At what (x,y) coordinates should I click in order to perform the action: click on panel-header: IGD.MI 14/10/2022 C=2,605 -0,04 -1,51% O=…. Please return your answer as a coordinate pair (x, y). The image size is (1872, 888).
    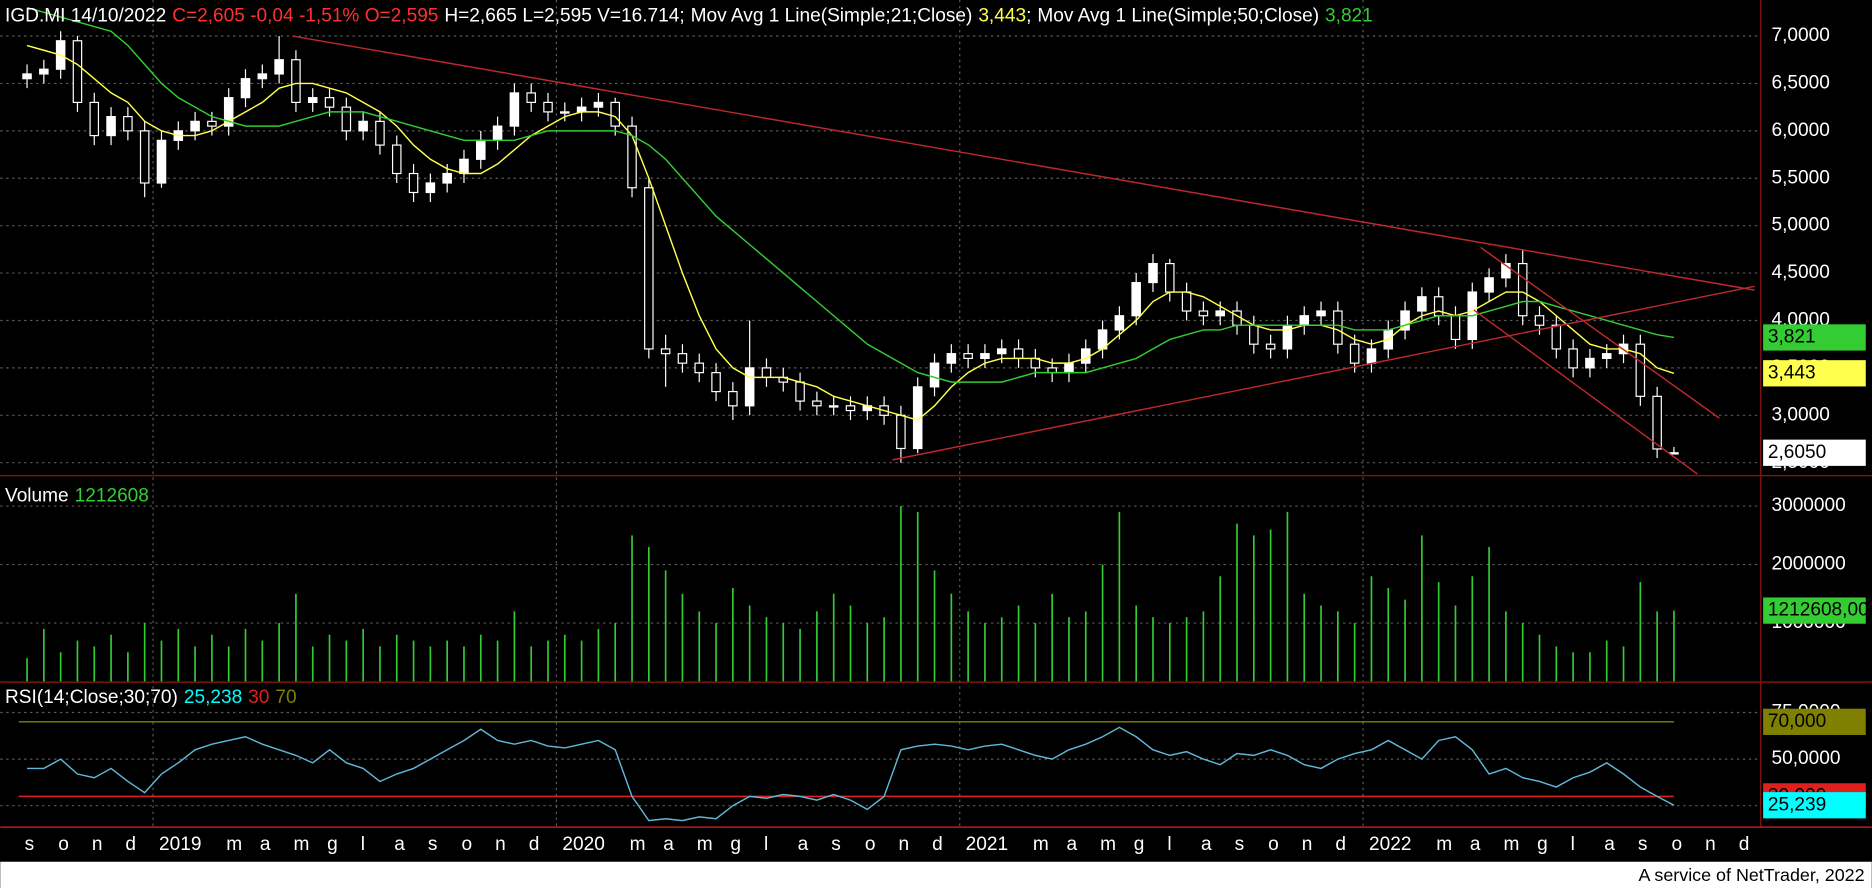
    Looking at the image, I should click on (689, 16).